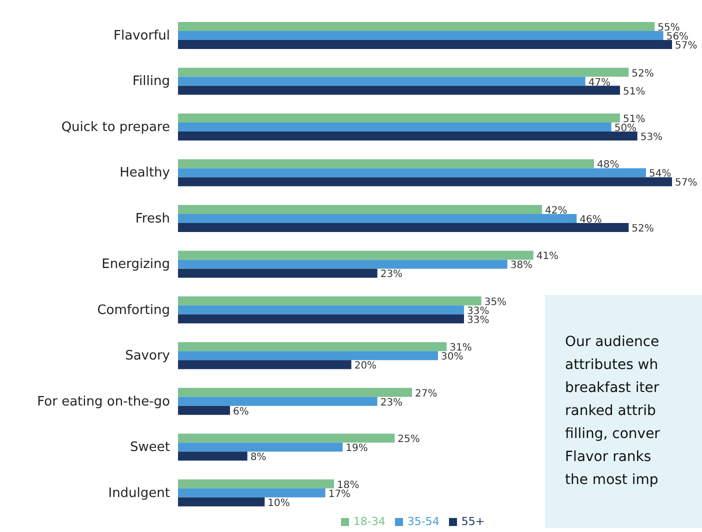 This screenshot has height=532, width=702. What do you see at coordinates (547, 256) in the screenshot?
I see `data-label: 41%` at bounding box center [547, 256].